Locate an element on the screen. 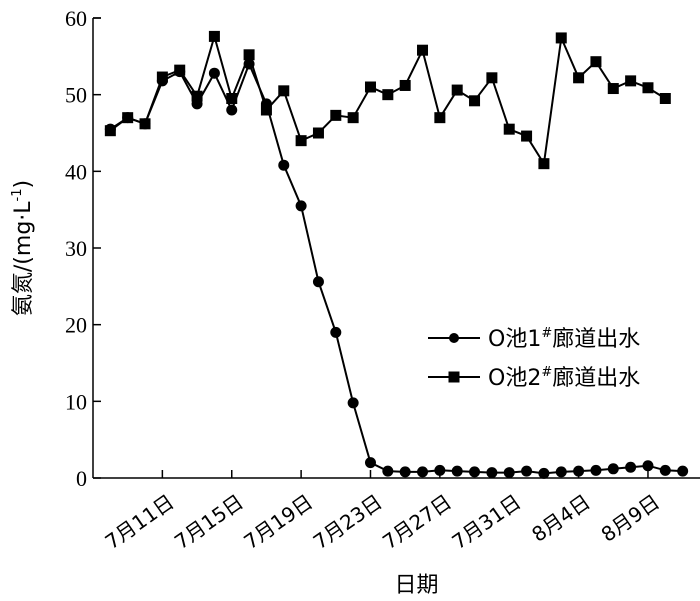 Image resolution: width=700 pixels, height=601 pixels. y-tick-label: 50 is located at coordinates (76, 95).